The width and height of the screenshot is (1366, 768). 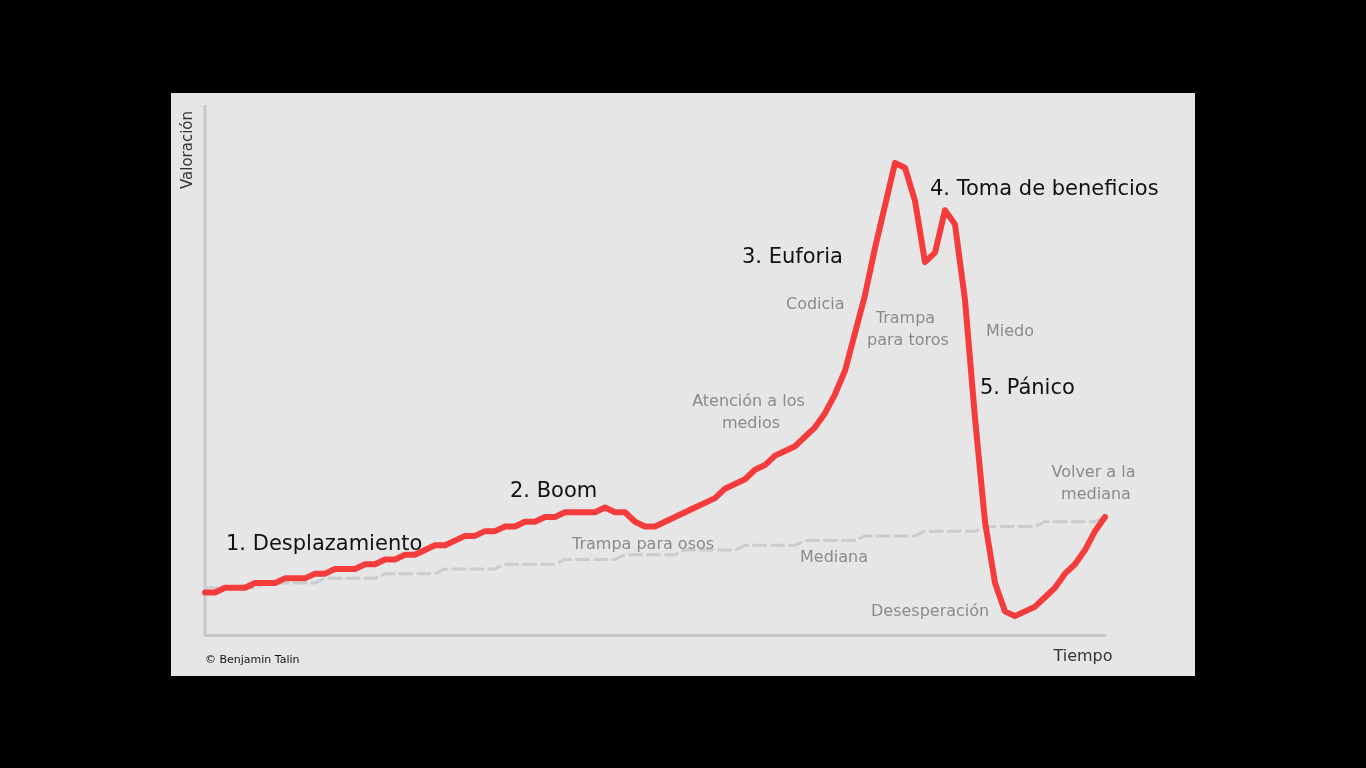 I want to click on annotation: 5. Pánico, so click(x=1027, y=387).